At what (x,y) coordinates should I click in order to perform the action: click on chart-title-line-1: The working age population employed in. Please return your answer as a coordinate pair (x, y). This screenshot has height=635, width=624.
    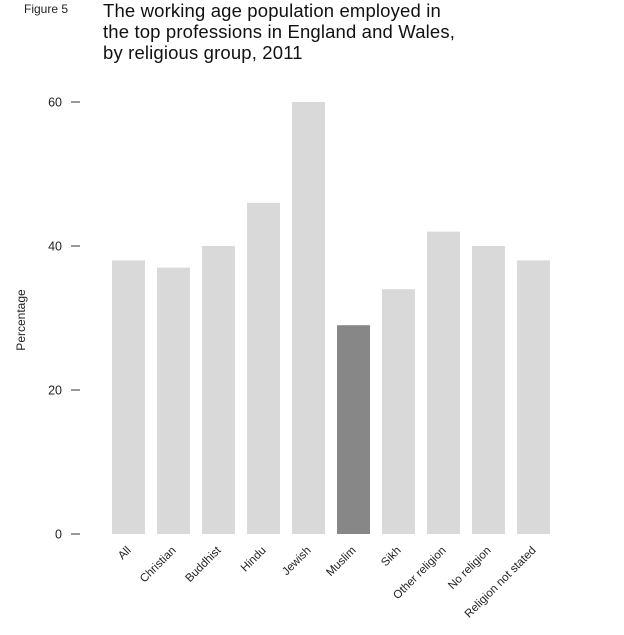
    Looking at the image, I should click on (272, 10).